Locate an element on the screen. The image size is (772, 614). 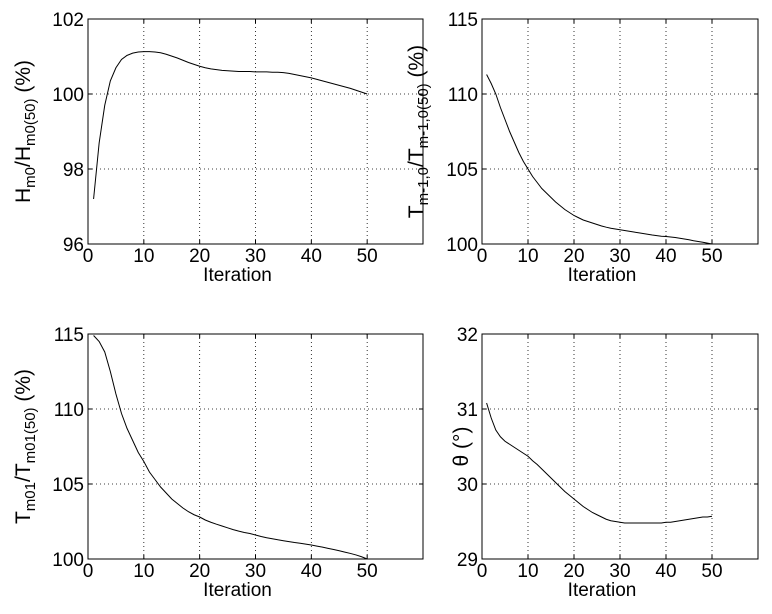
y-axis-title: Hm0/Hm0(50) (%) is located at coordinates (25, 131).